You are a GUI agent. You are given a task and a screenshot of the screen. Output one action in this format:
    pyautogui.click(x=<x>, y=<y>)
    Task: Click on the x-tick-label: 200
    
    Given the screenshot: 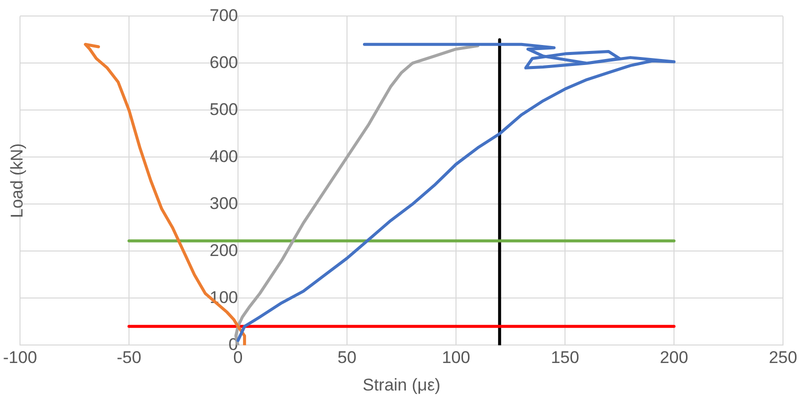 What is the action you would take?
    pyautogui.click(x=674, y=358)
    